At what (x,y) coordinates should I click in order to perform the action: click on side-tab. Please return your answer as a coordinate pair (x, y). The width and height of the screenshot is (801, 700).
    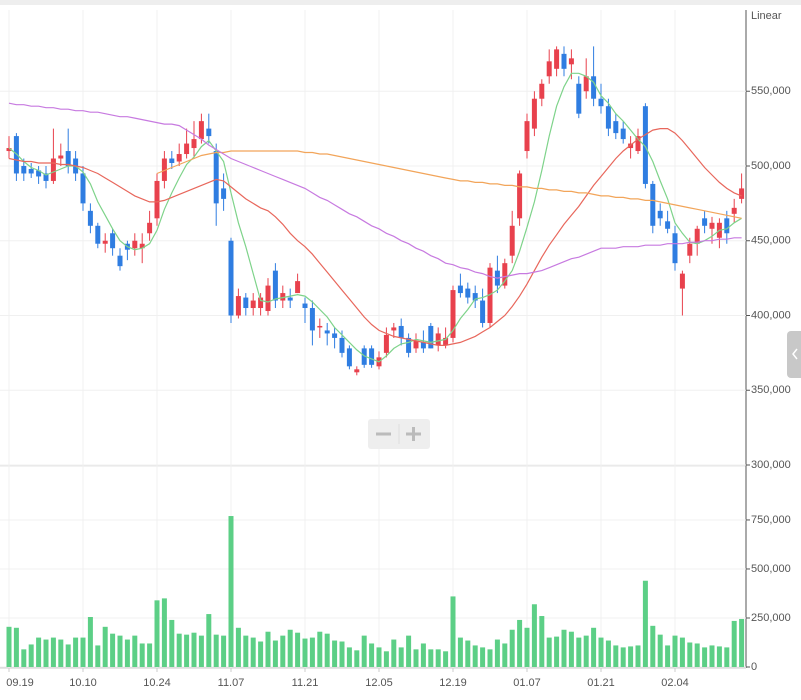
    Looking at the image, I should click on (794, 354).